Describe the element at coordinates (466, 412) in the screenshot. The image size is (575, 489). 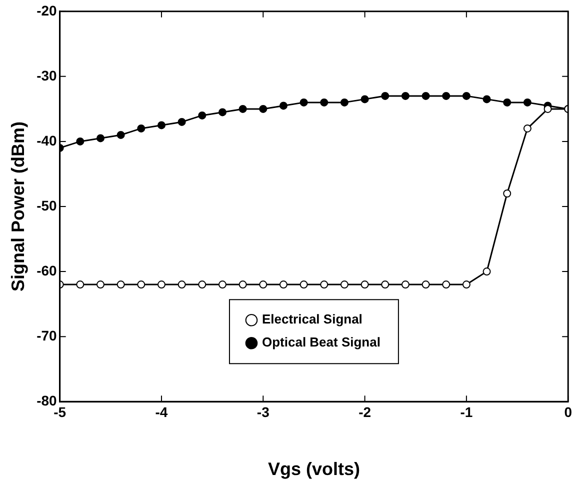
I see `x-tick-label: -1` at that location.